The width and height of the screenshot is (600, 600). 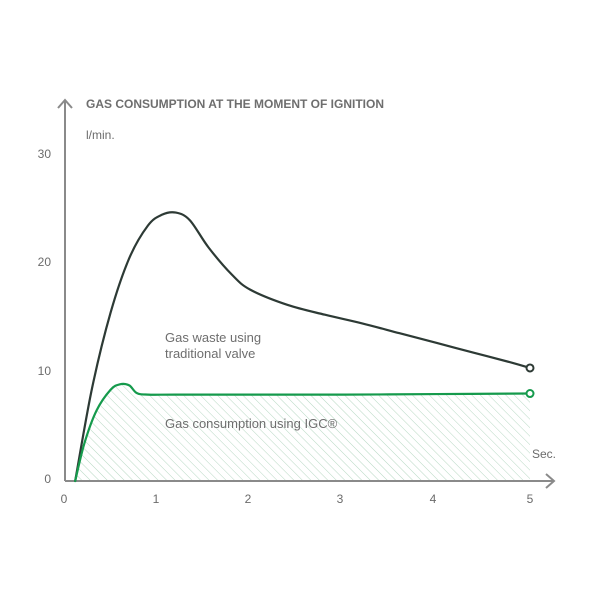 What do you see at coordinates (544, 454) in the screenshot?
I see `x-axis-label: Sec.` at bounding box center [544, 454].